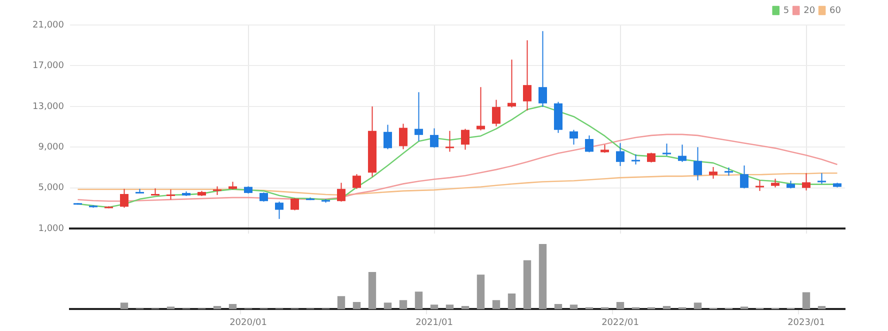 This screenshot has height=331, width=888. Describe the element at coordinates (434, 323) in the screenshot. I see `x-tick-label: 2021/01` at that location.